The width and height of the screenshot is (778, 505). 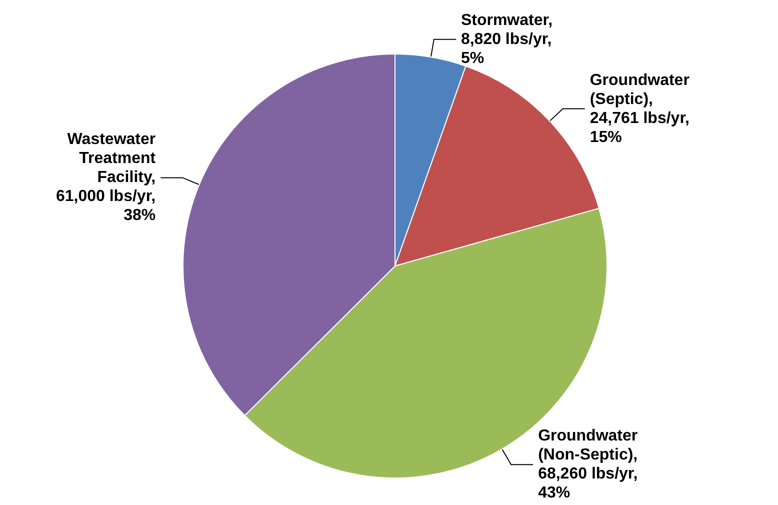 What do you see at coordinates (588, 465) in the screenshot?
I see `slice-label: Groundwater (Non-Septic), 68,260 lbs/yr, 43%` at bounding box center [588, 465].